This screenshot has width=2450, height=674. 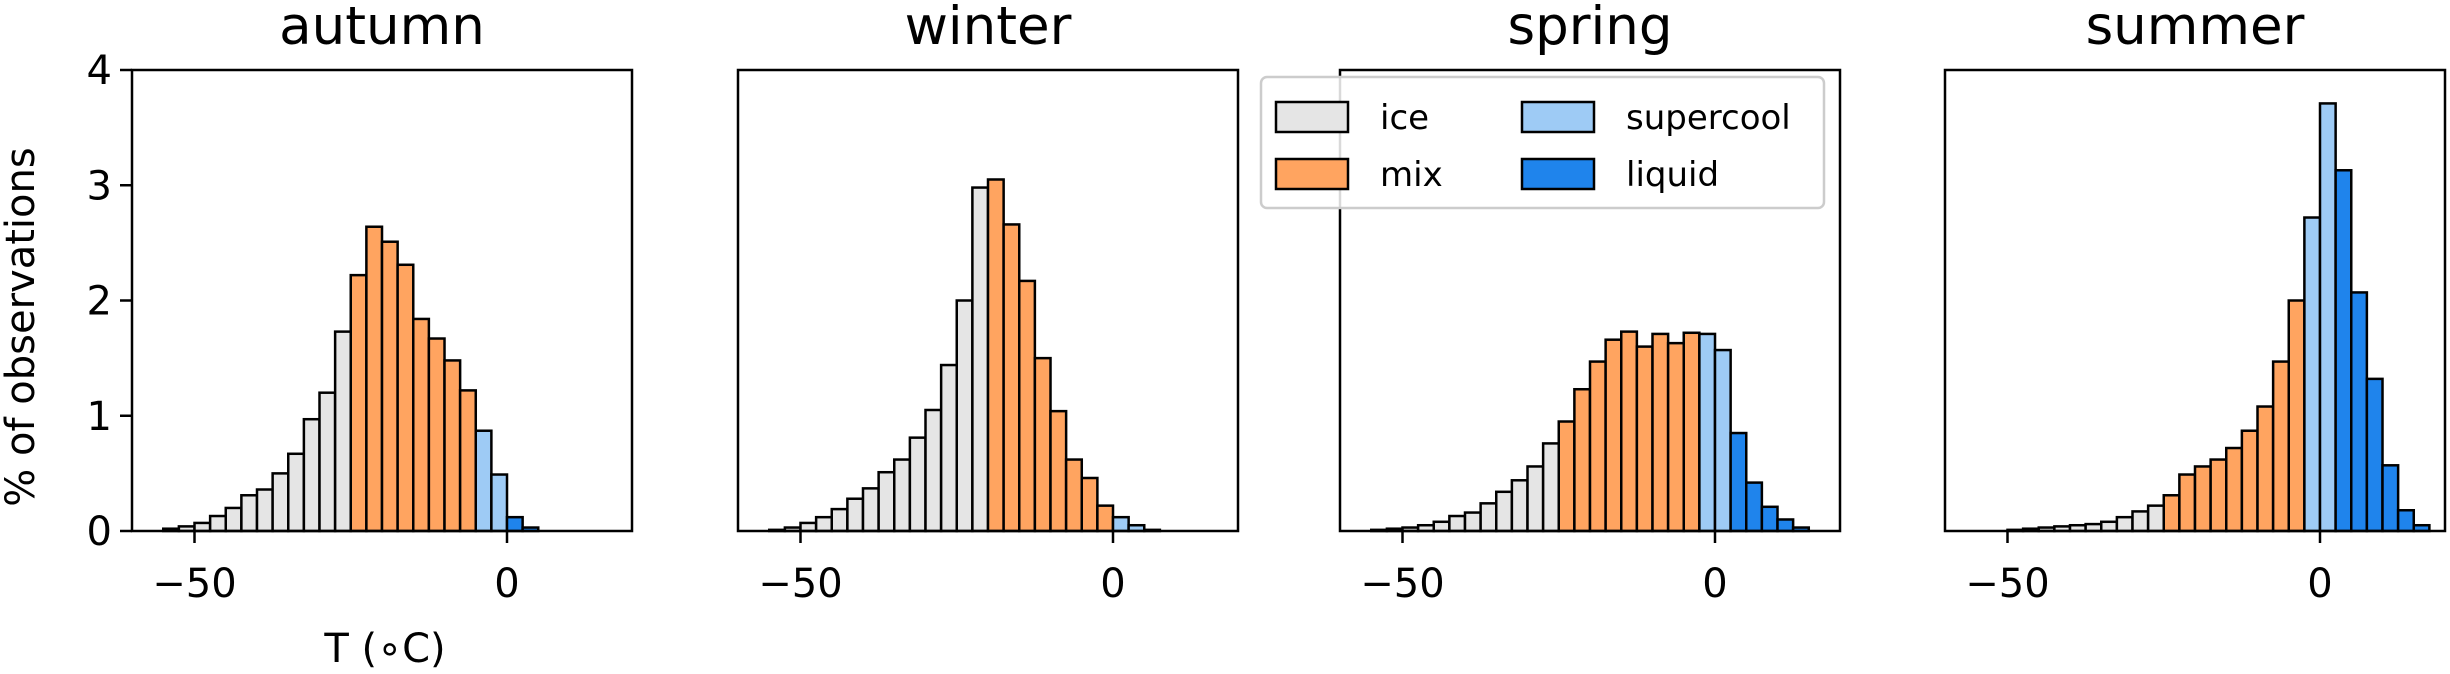 What do you see at coordinates (384, 649) in the screenshot?
I see `x-axis-label: T (∘C)` at bounding box center [384, 649].